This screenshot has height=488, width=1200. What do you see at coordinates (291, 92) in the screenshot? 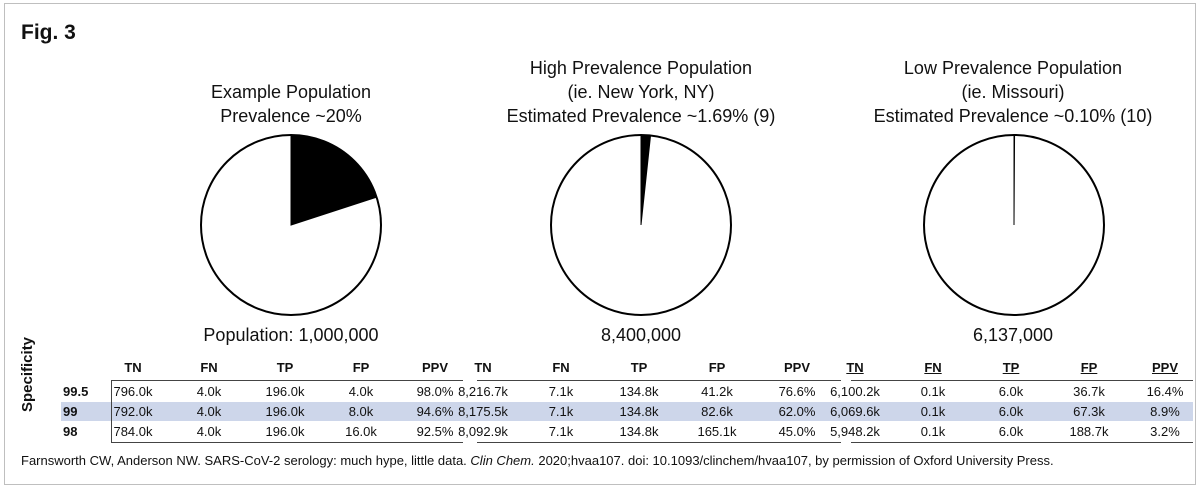
I see `pie-1-title-line-1: Example Population` at bounding box center [291, 92].